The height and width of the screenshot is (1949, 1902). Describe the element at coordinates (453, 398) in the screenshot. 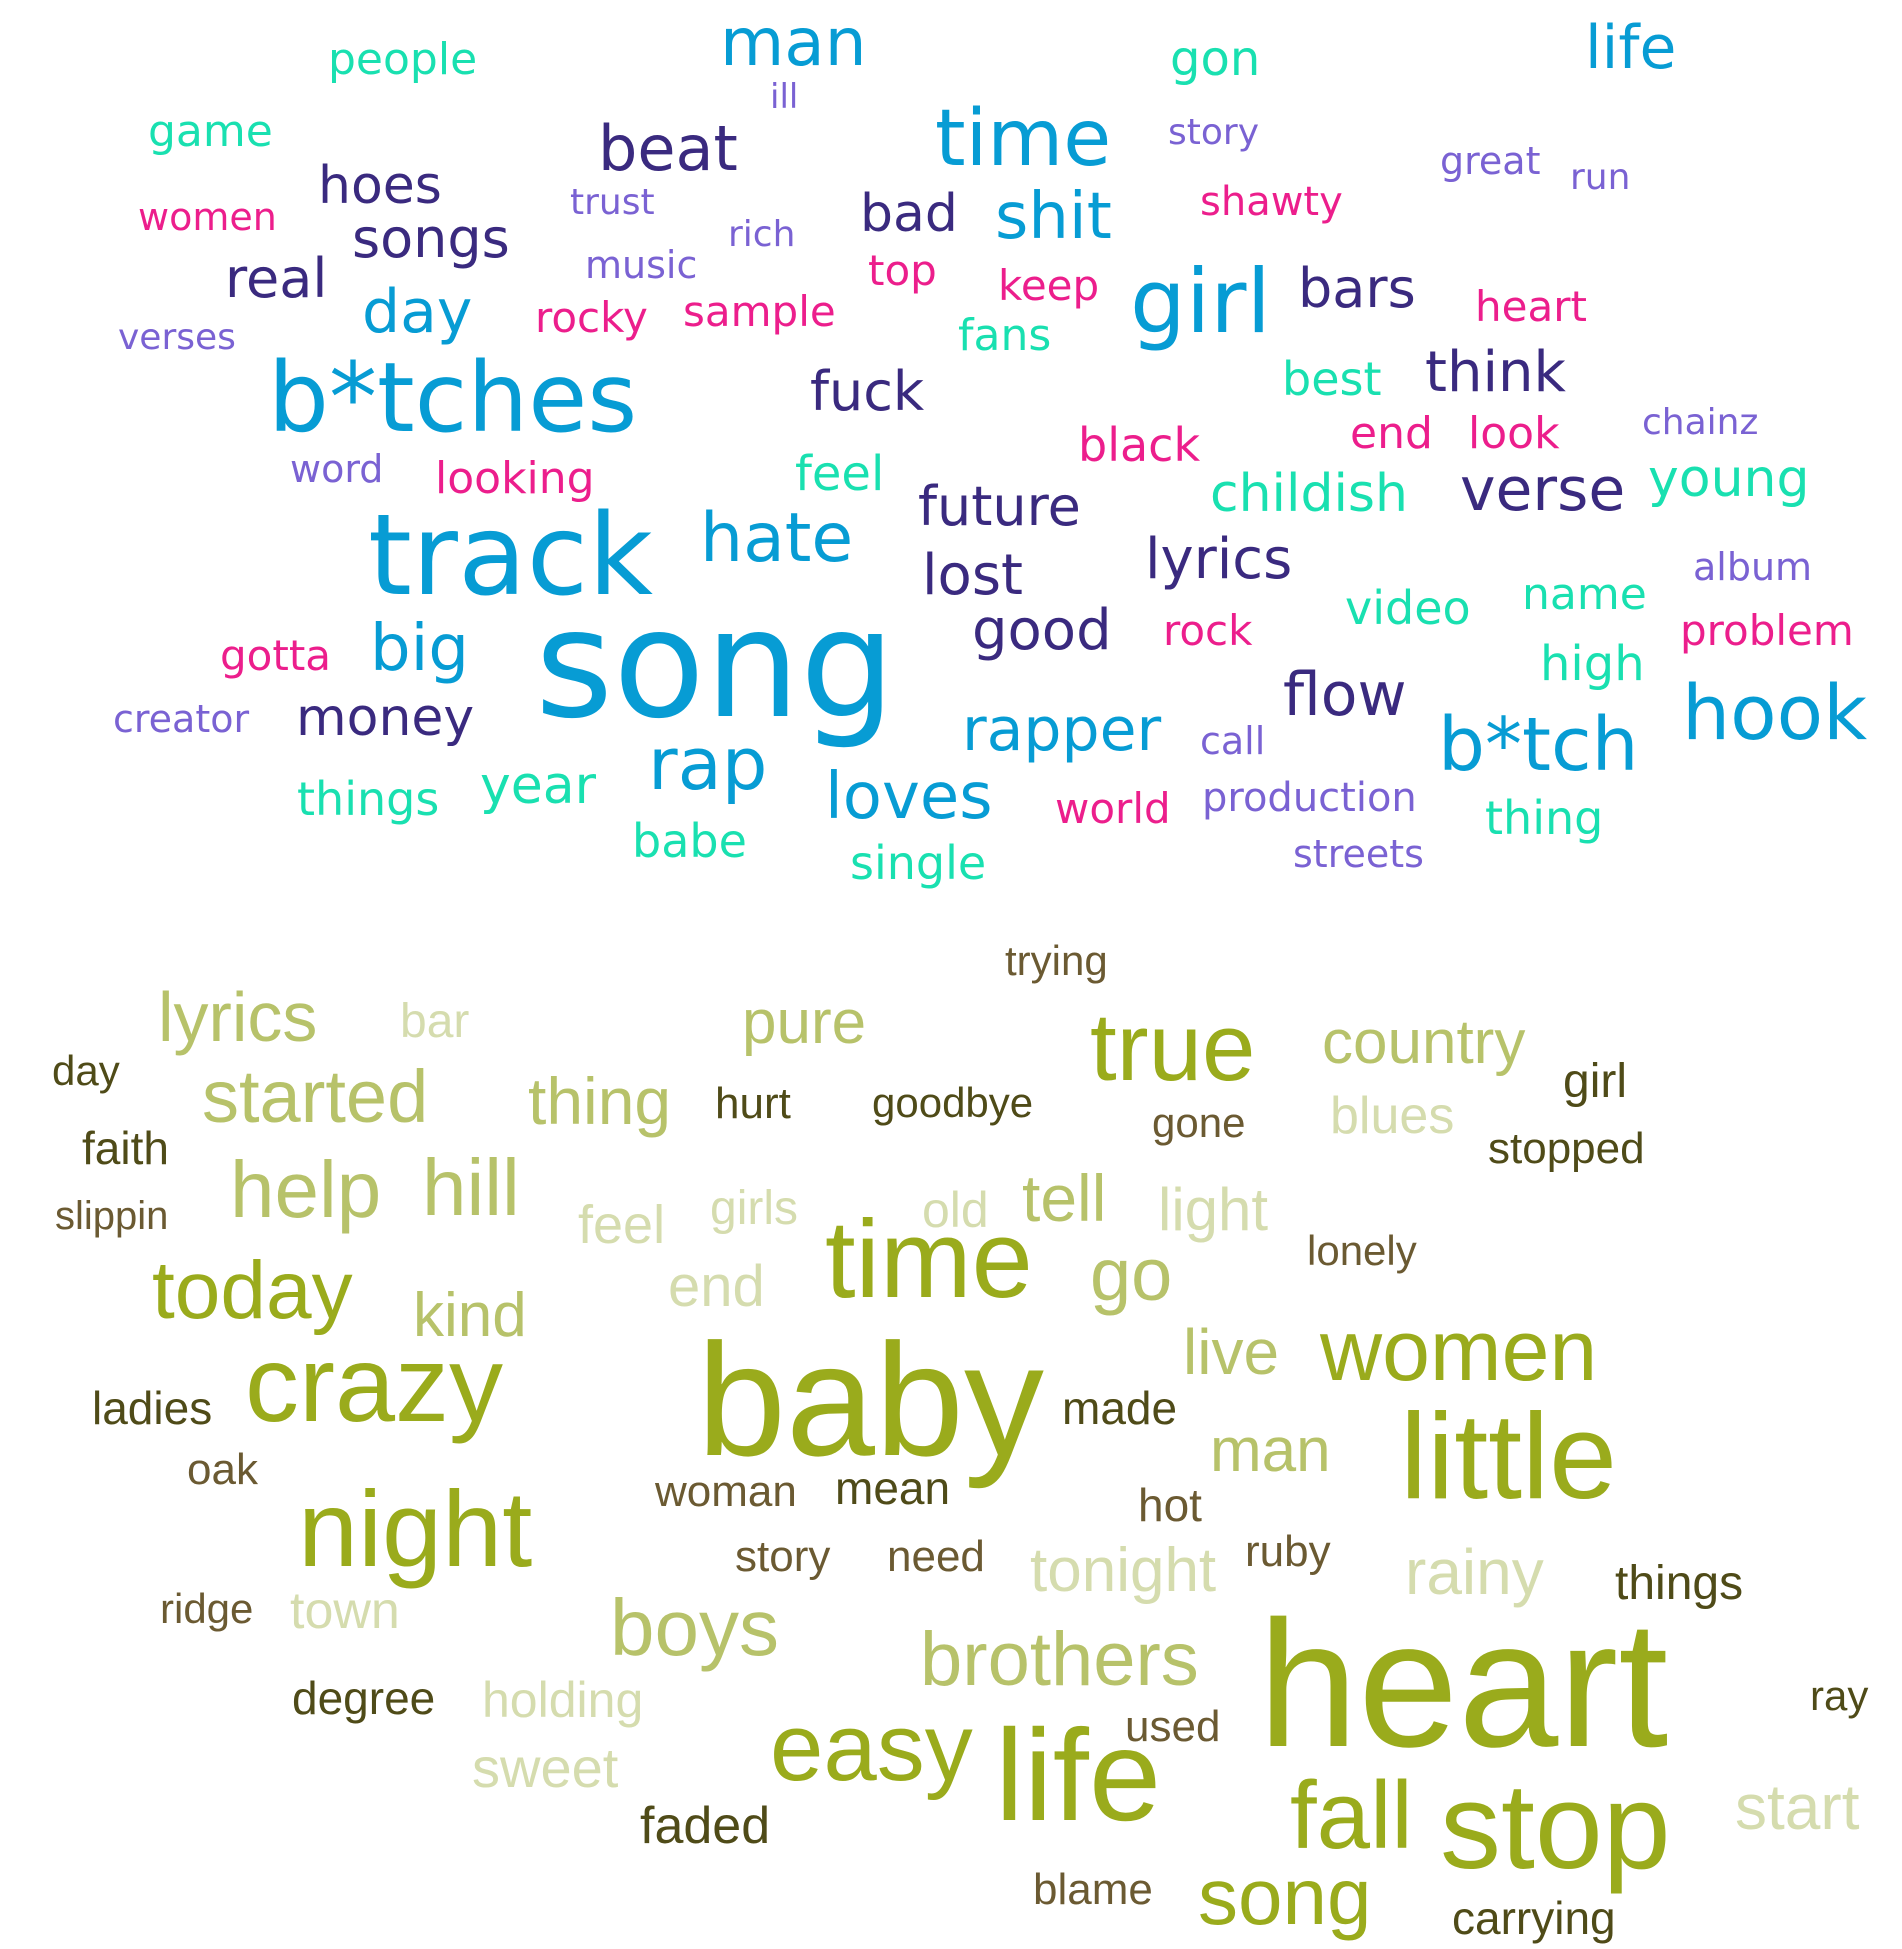

I see `word: b*tches` at that location.